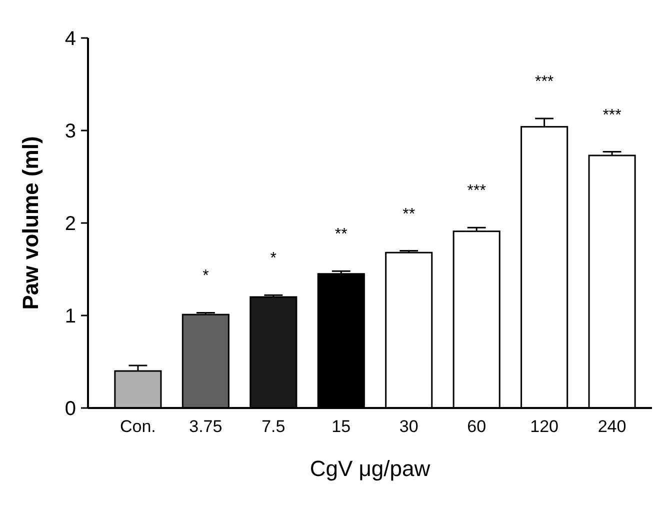 Image resolution: width=668 pixels, height=506 pixels. Describe the element at coordinates (70, 317) in the screenshot. I see `y-tick-label: 1` at that location.